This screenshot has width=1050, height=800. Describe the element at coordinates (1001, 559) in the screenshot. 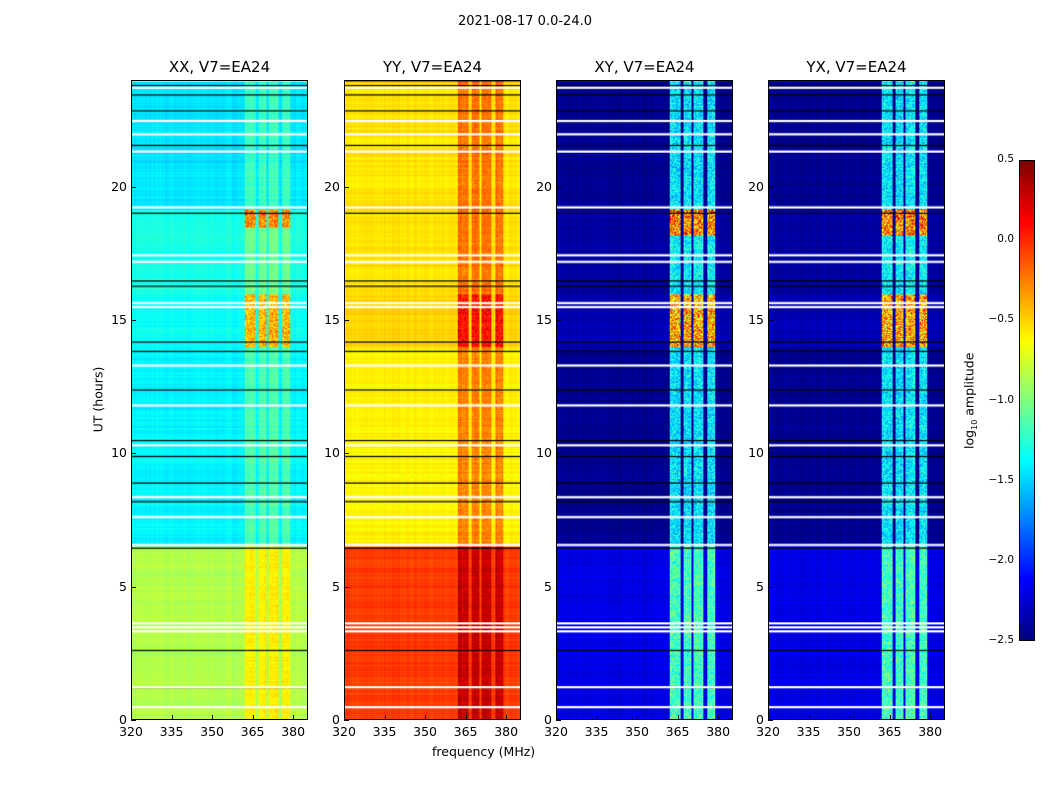

I see `colorbar-tick-label: −2.0` at that location.